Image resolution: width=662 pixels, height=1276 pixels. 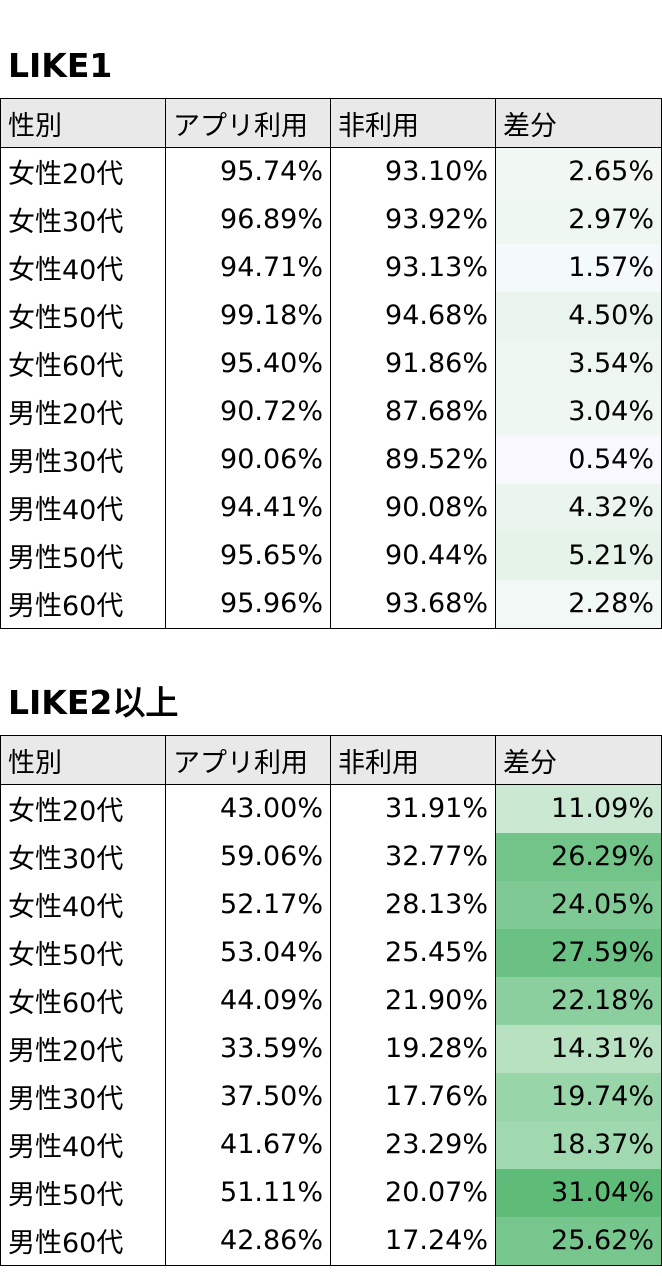 What do you see at coordinates (413, 171) in the screenshot?
I see `non-use-value: 93.10%` at bounding box center [413, 171].